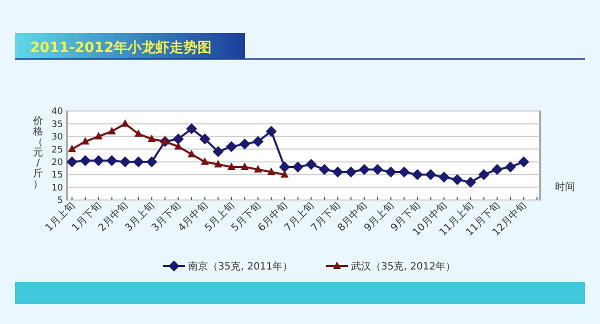 This screenshot has width=600, height=324. I want to click on y-tick-label: 20, so click(58, 163).